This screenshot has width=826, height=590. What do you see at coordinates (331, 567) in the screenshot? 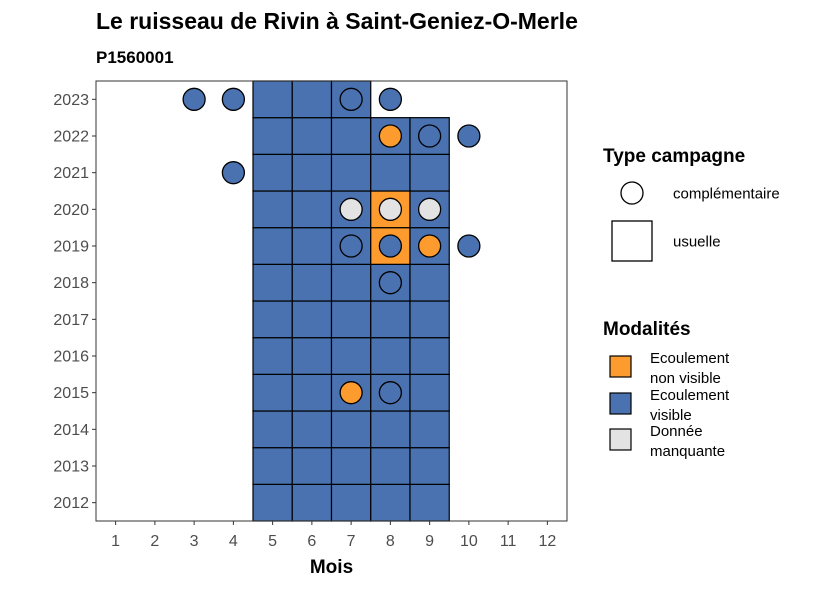
I see `x-axis-title: Mois` at bounding box center [331, 567].